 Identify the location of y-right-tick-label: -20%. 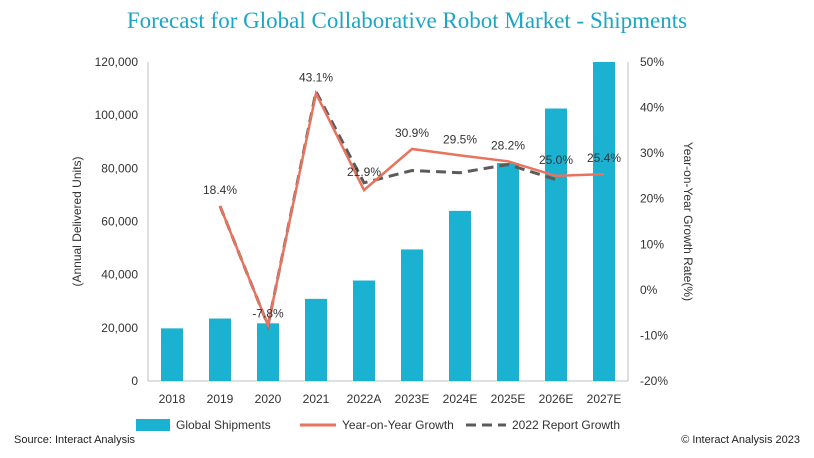
(654, 381).